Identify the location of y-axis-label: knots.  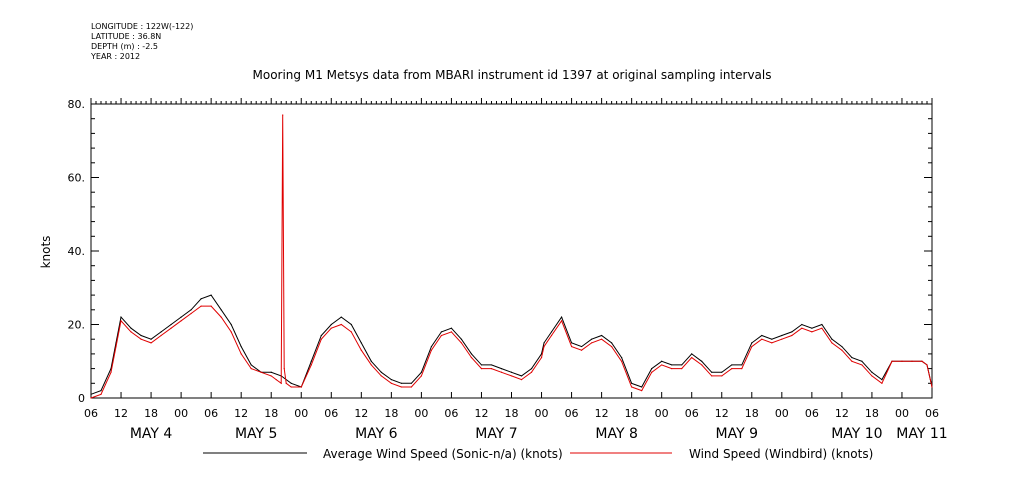
(46, 252).